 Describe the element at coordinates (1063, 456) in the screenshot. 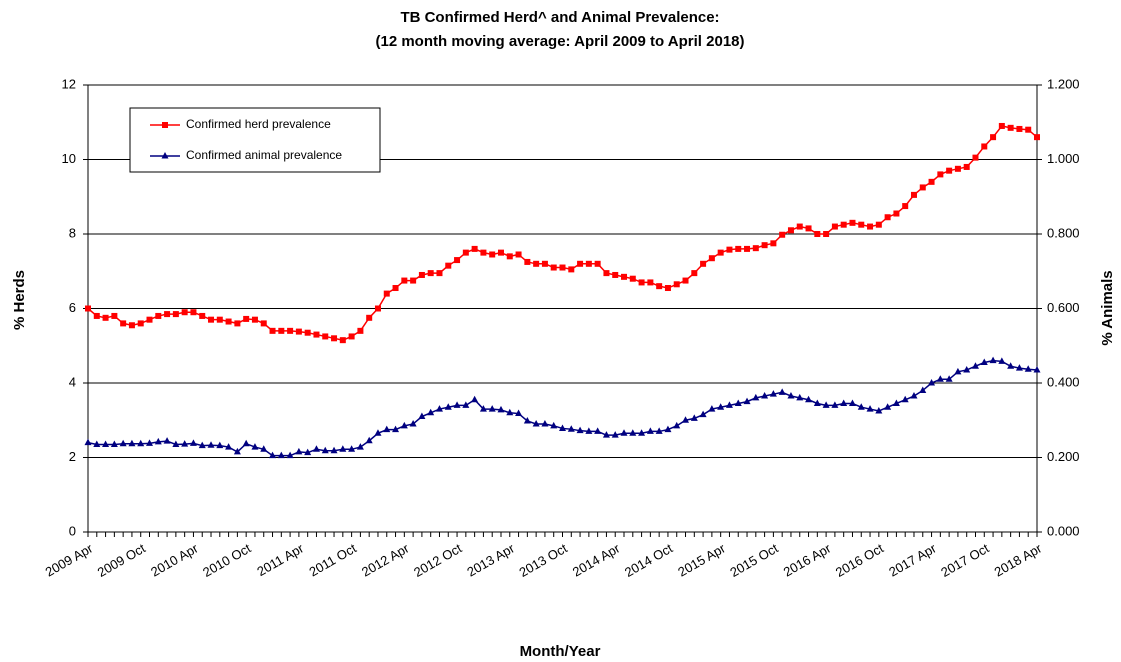

I see `y2-tick-label: 0.200` at that location.